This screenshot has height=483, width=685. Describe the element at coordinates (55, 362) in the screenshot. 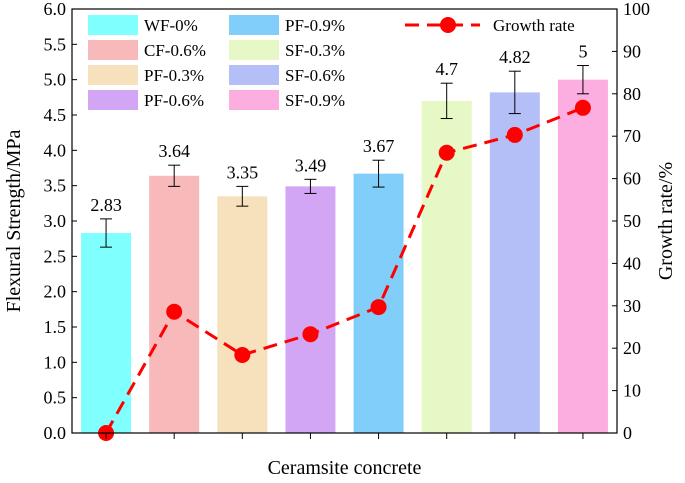

I see `left-tick-label: 1.0` at that location.